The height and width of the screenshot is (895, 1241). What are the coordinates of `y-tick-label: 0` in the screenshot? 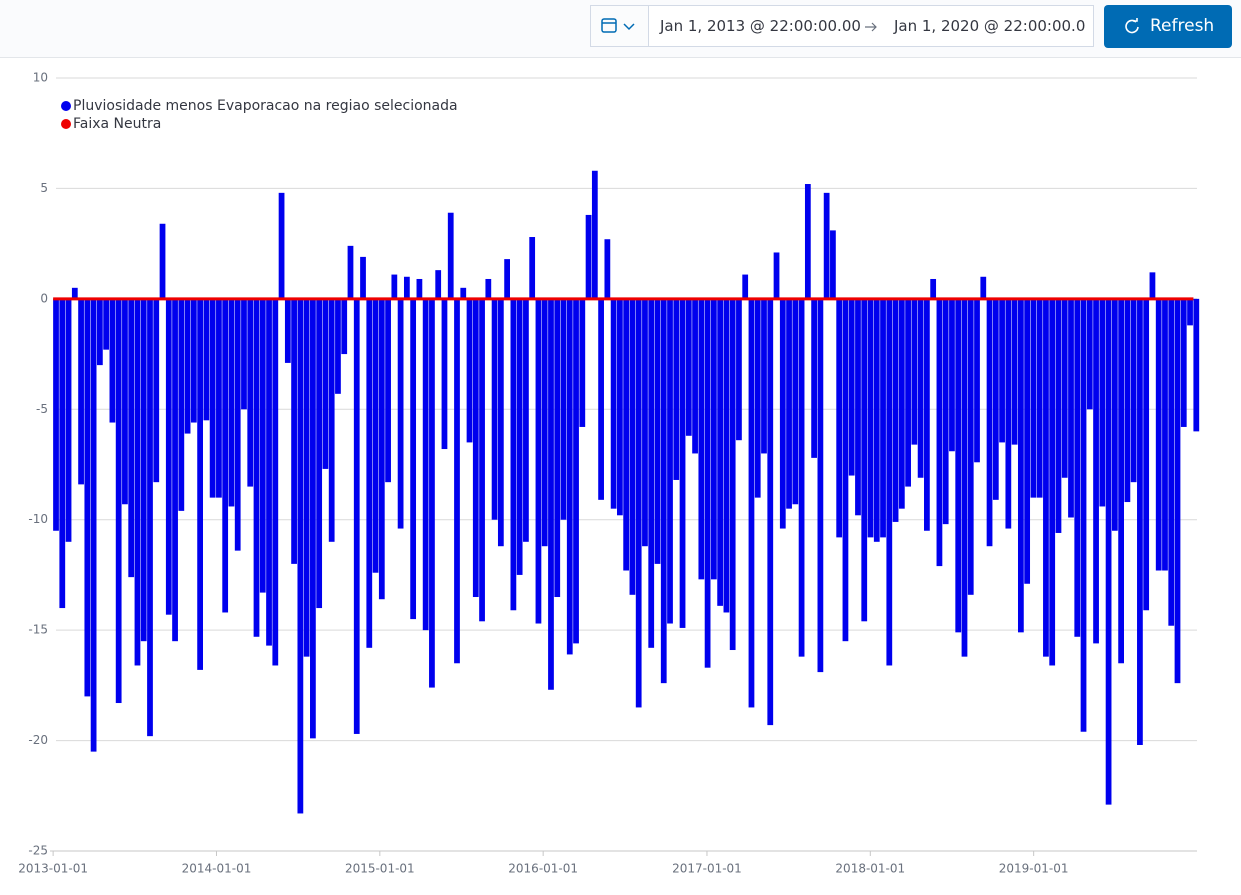 It's located at (44, 298).